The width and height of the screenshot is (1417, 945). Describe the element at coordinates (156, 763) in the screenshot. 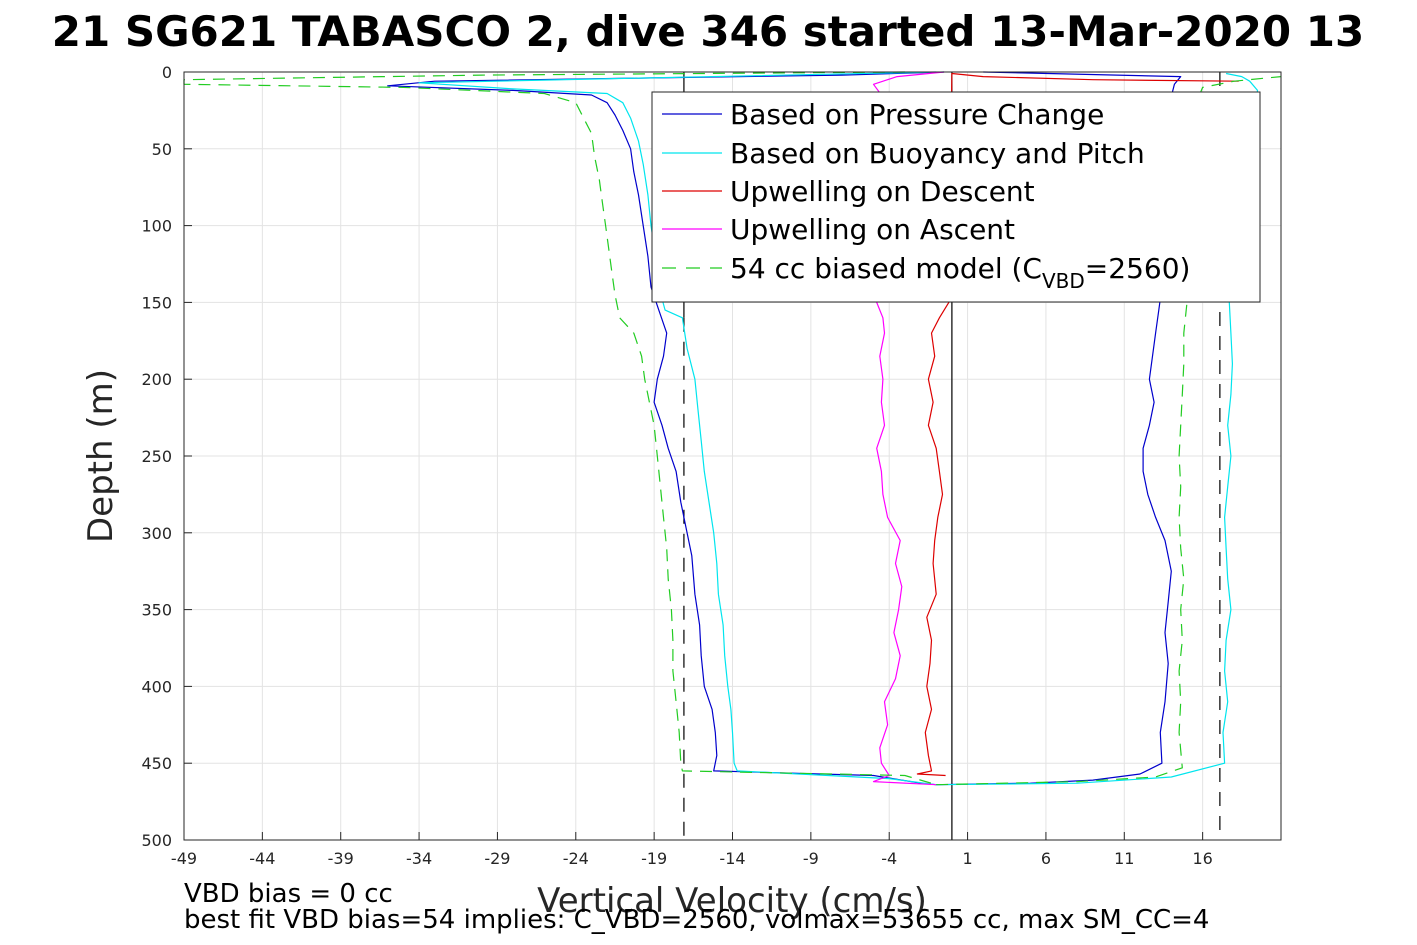

I see `y-tick-label: 450` at that location.